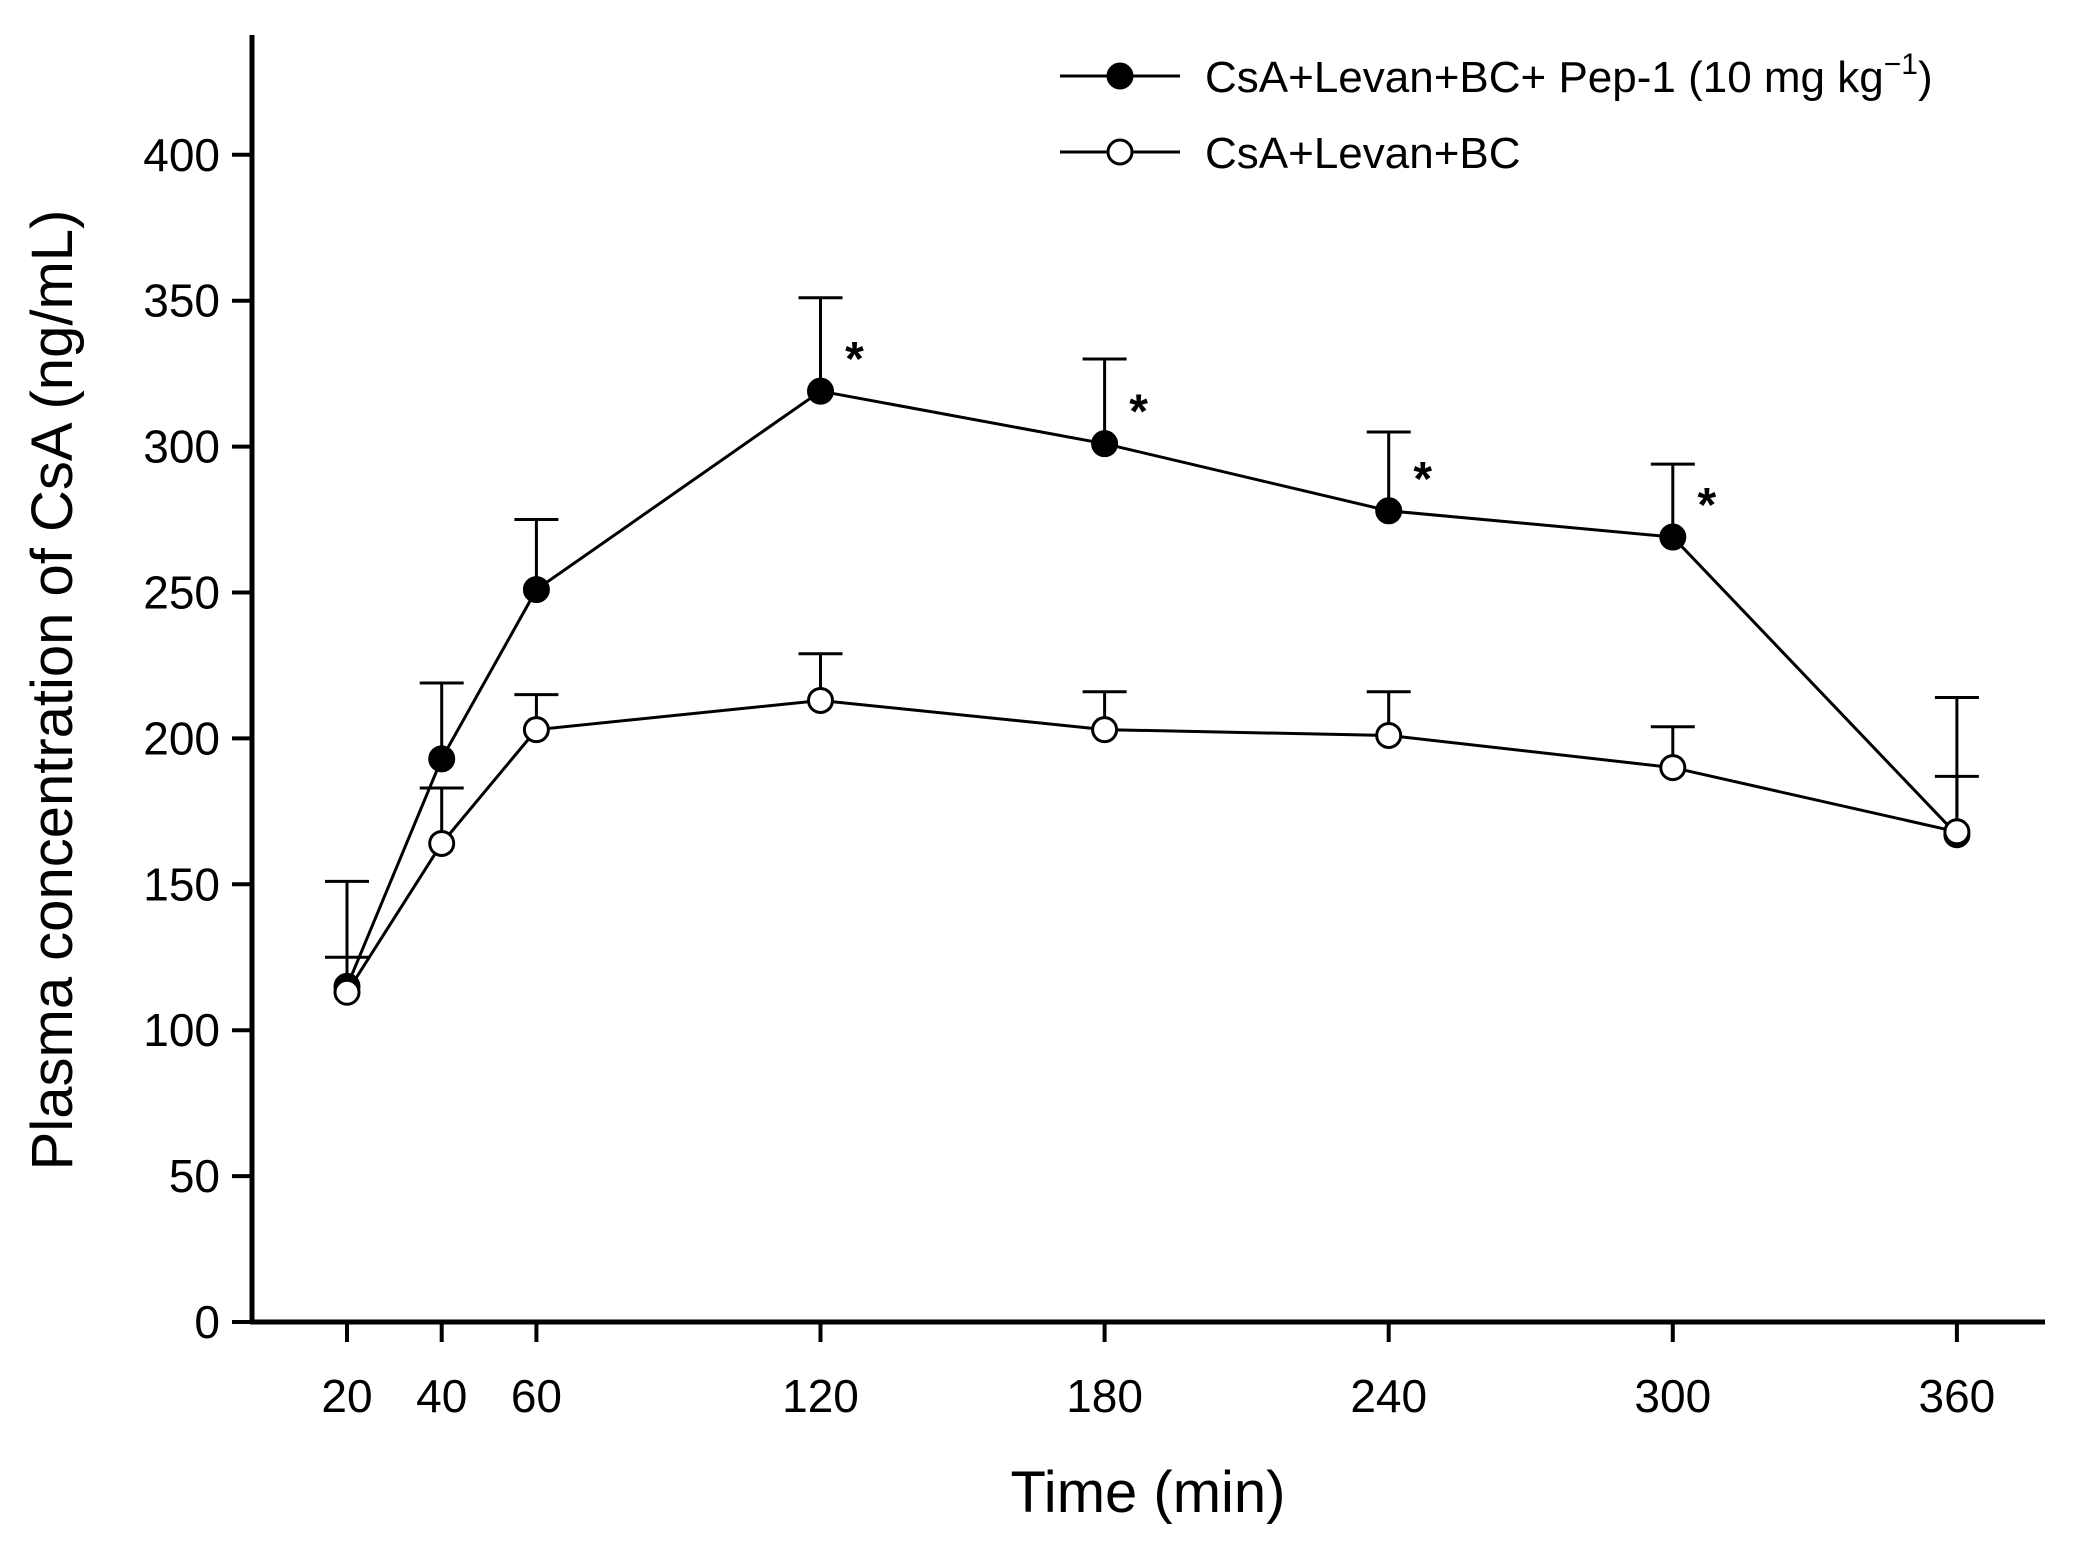 Image resolution: width=2073 pixels, height=1542 pixels. I want to click on y-tick-label: 50, so click(194, 1176).